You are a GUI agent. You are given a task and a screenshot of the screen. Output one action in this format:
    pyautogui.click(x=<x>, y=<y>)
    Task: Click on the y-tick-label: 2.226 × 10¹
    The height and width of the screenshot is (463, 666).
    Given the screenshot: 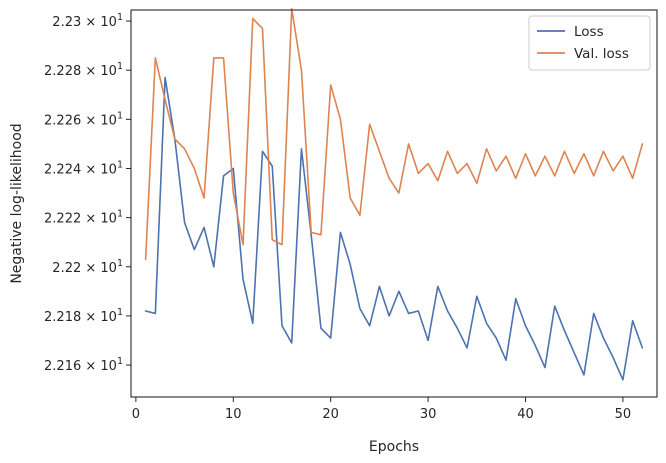 What is the action you would take?
    pyautogui.click(x=83, y=119)
    